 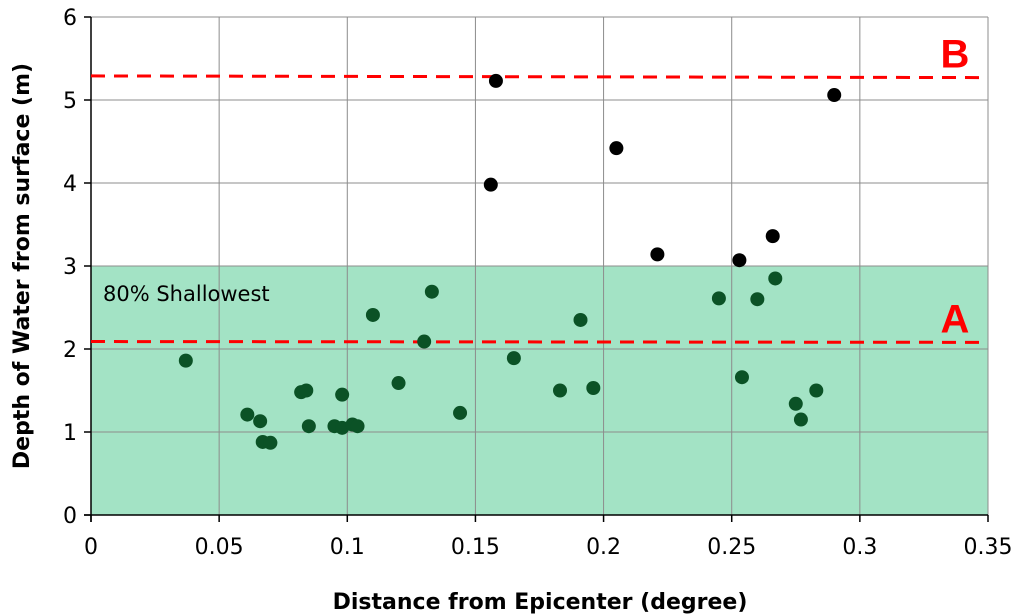 What do you see at coordinates (731, 547) in the screenshot?
I see `x-tick-label: 0.25` at bounding box center [731, 547].